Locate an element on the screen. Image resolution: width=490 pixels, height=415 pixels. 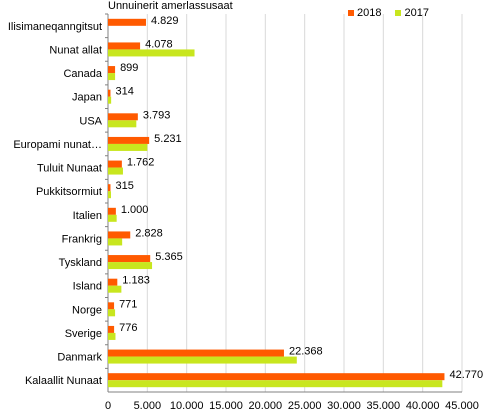
x-tick-label: 0 is located at coordinates (108, 406).